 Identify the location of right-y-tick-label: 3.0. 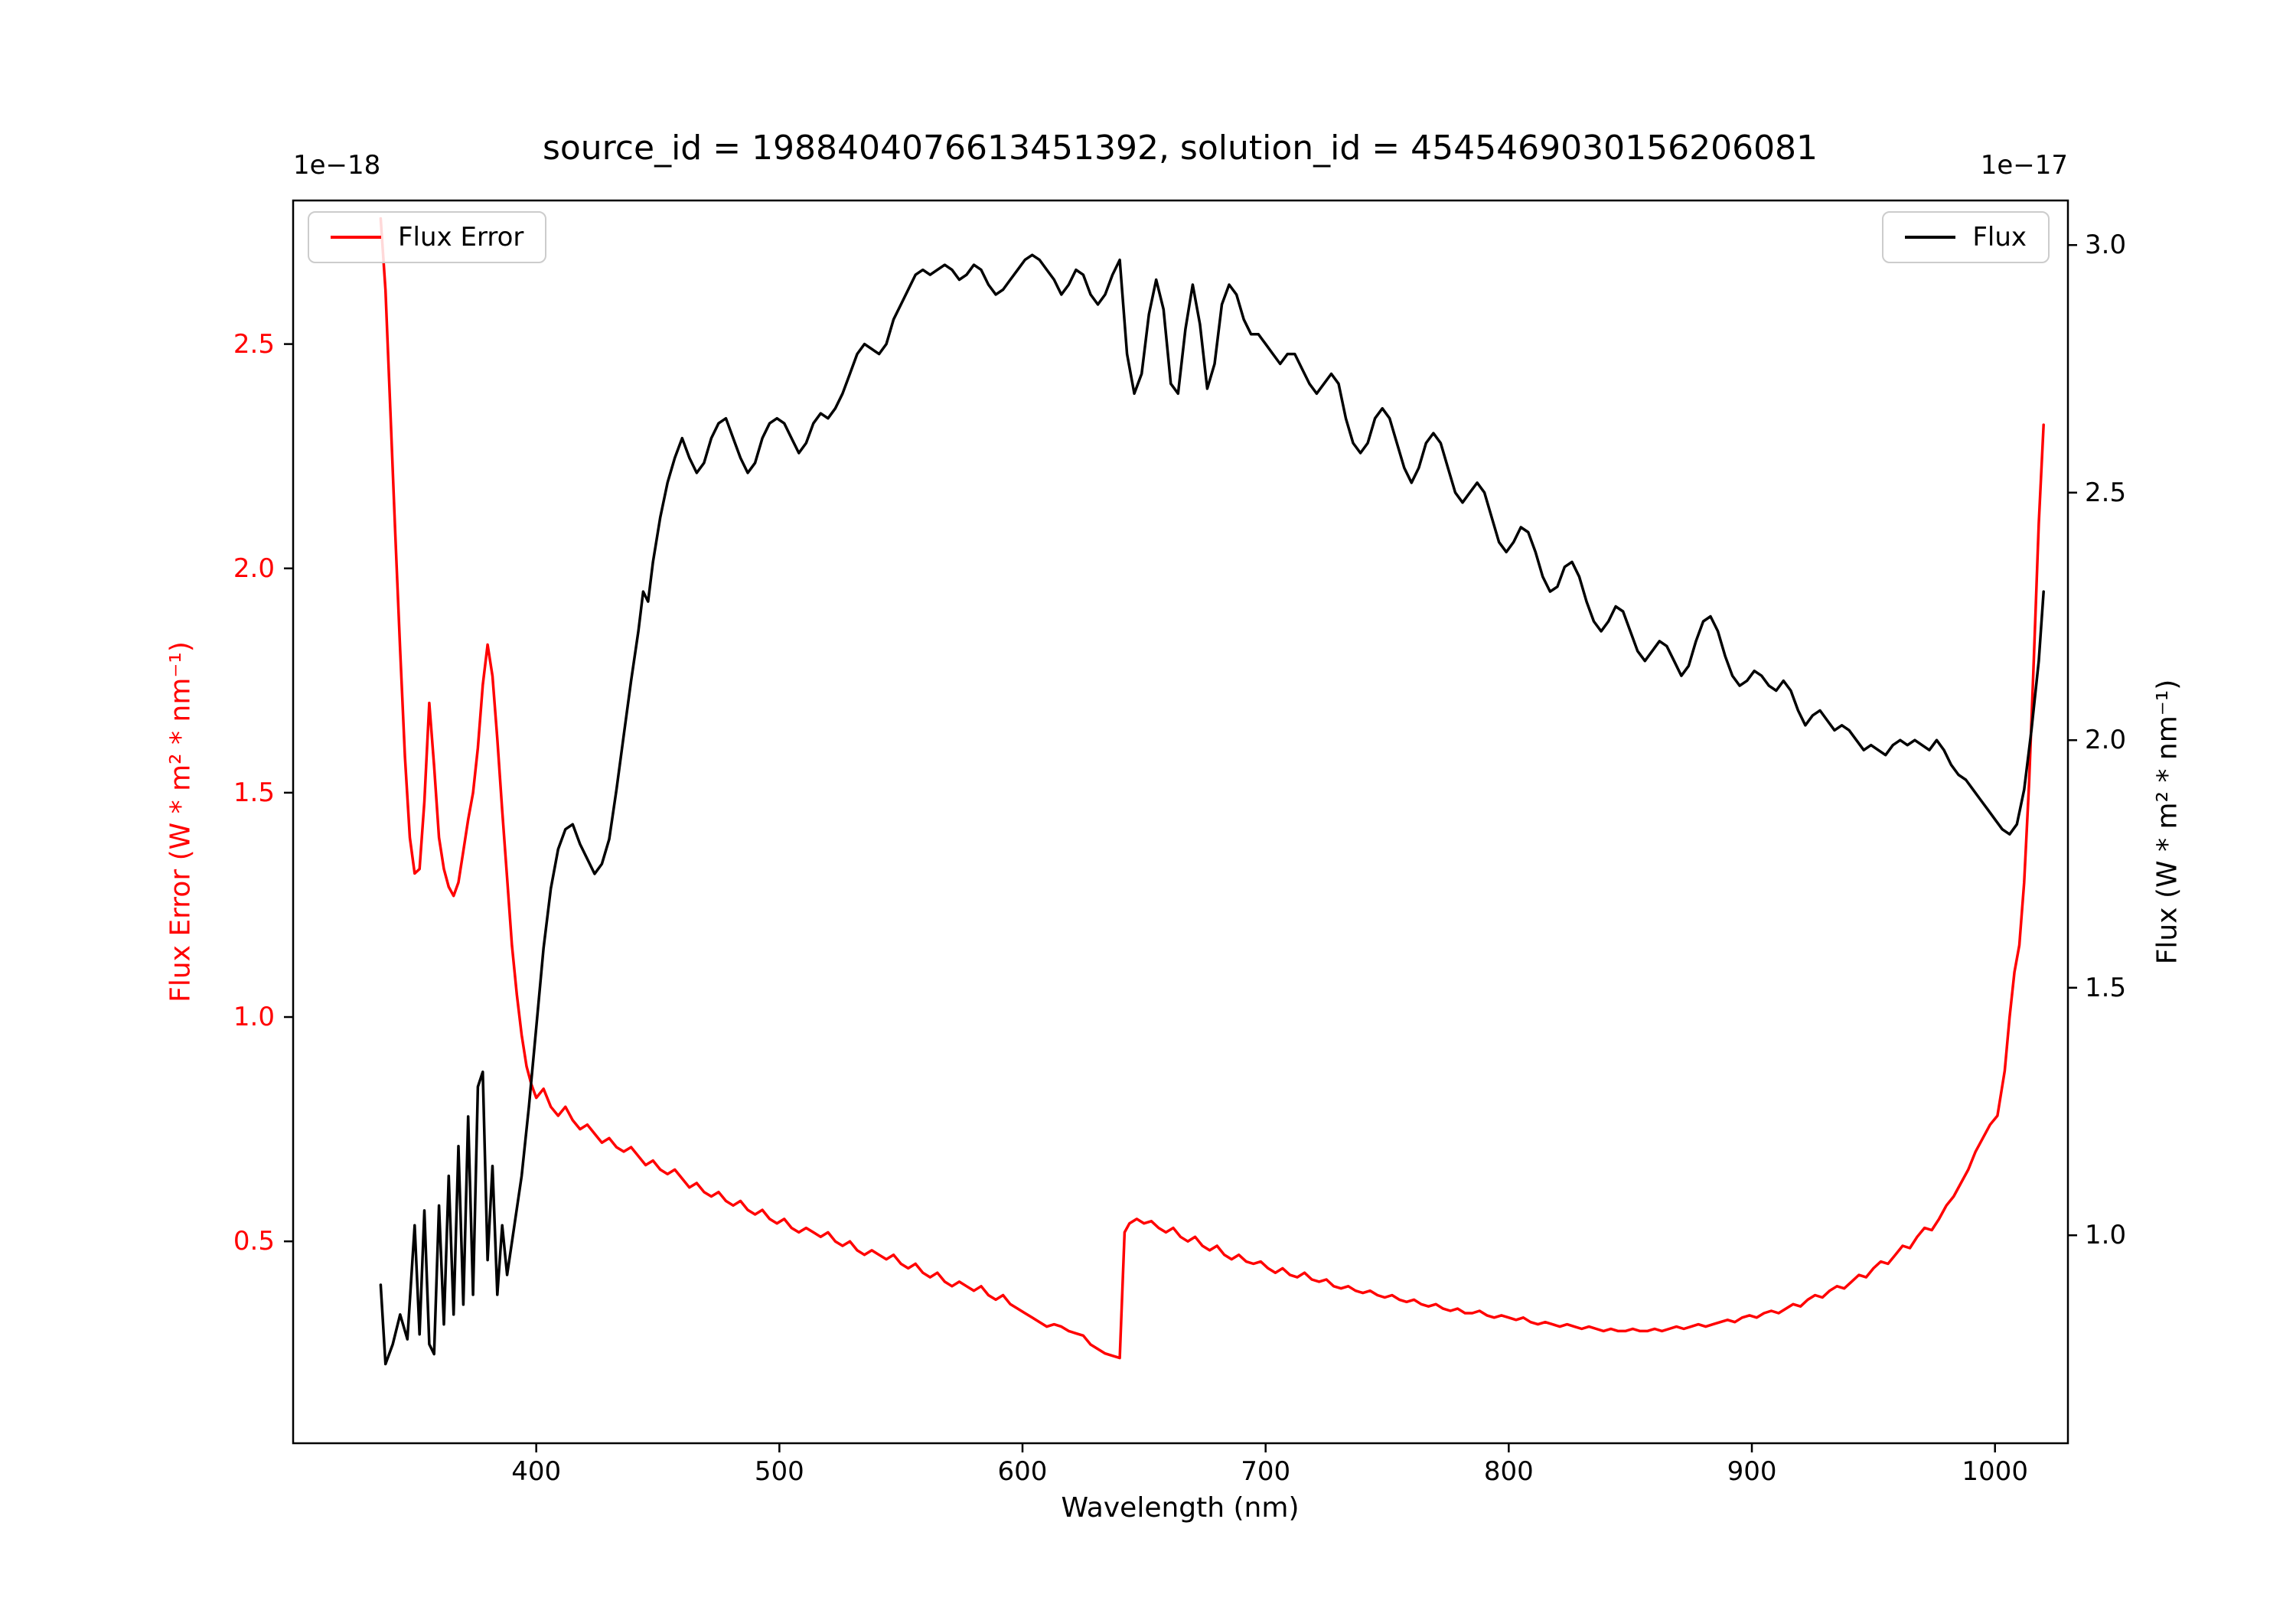
(2106, 245).